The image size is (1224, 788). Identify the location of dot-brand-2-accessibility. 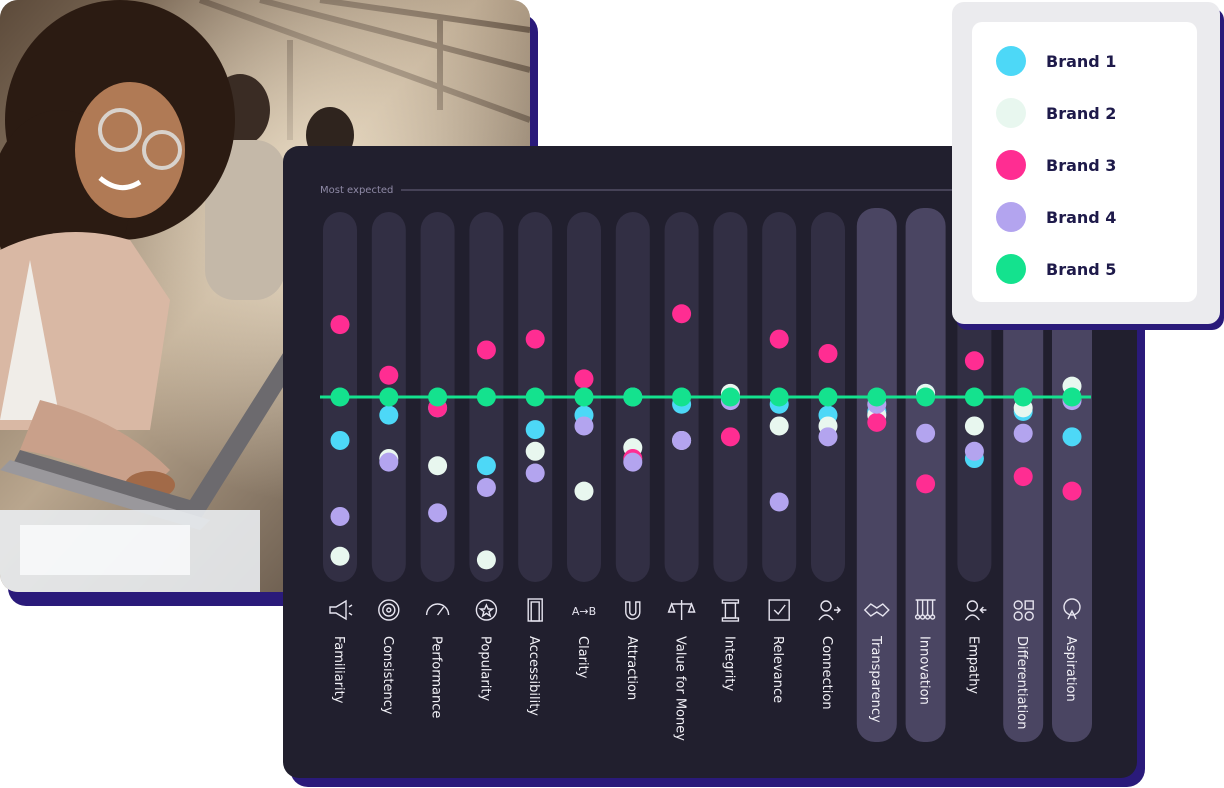
(535, 451).